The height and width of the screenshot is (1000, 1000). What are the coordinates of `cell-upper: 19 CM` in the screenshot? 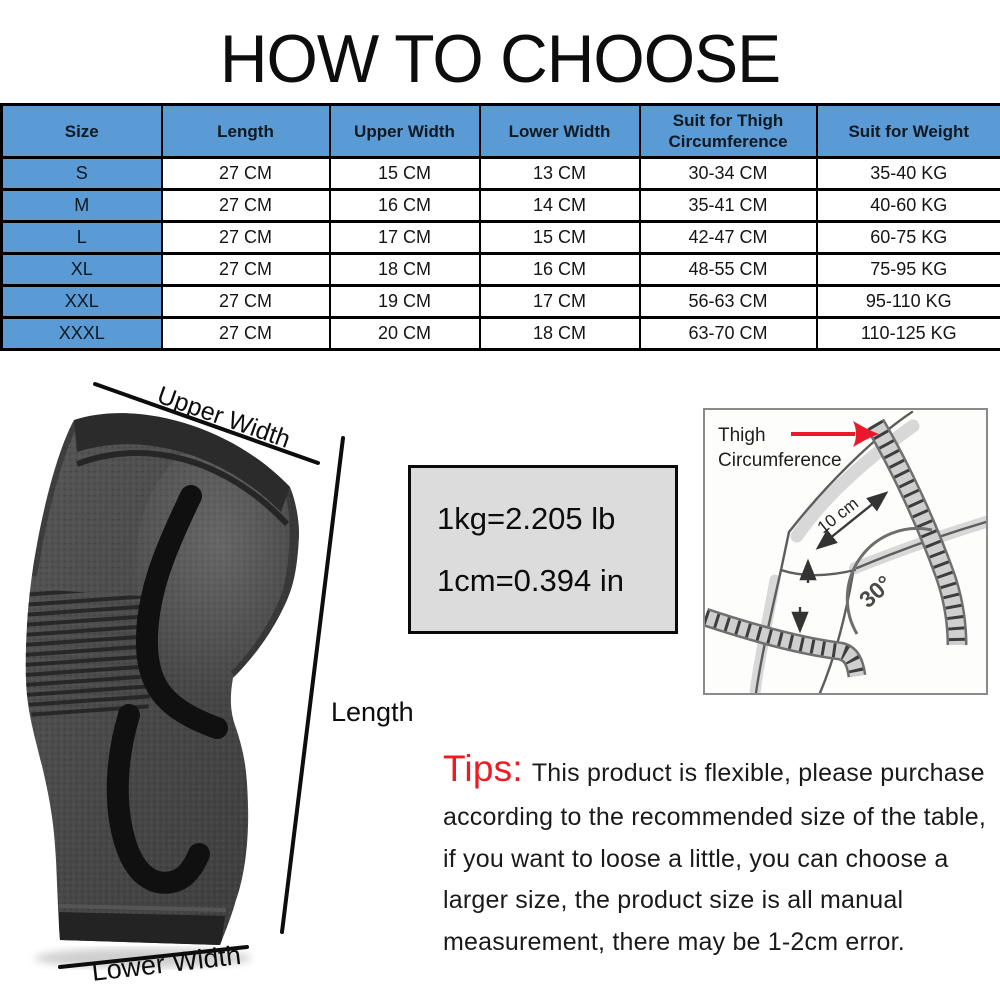 It's located at (404, 301).